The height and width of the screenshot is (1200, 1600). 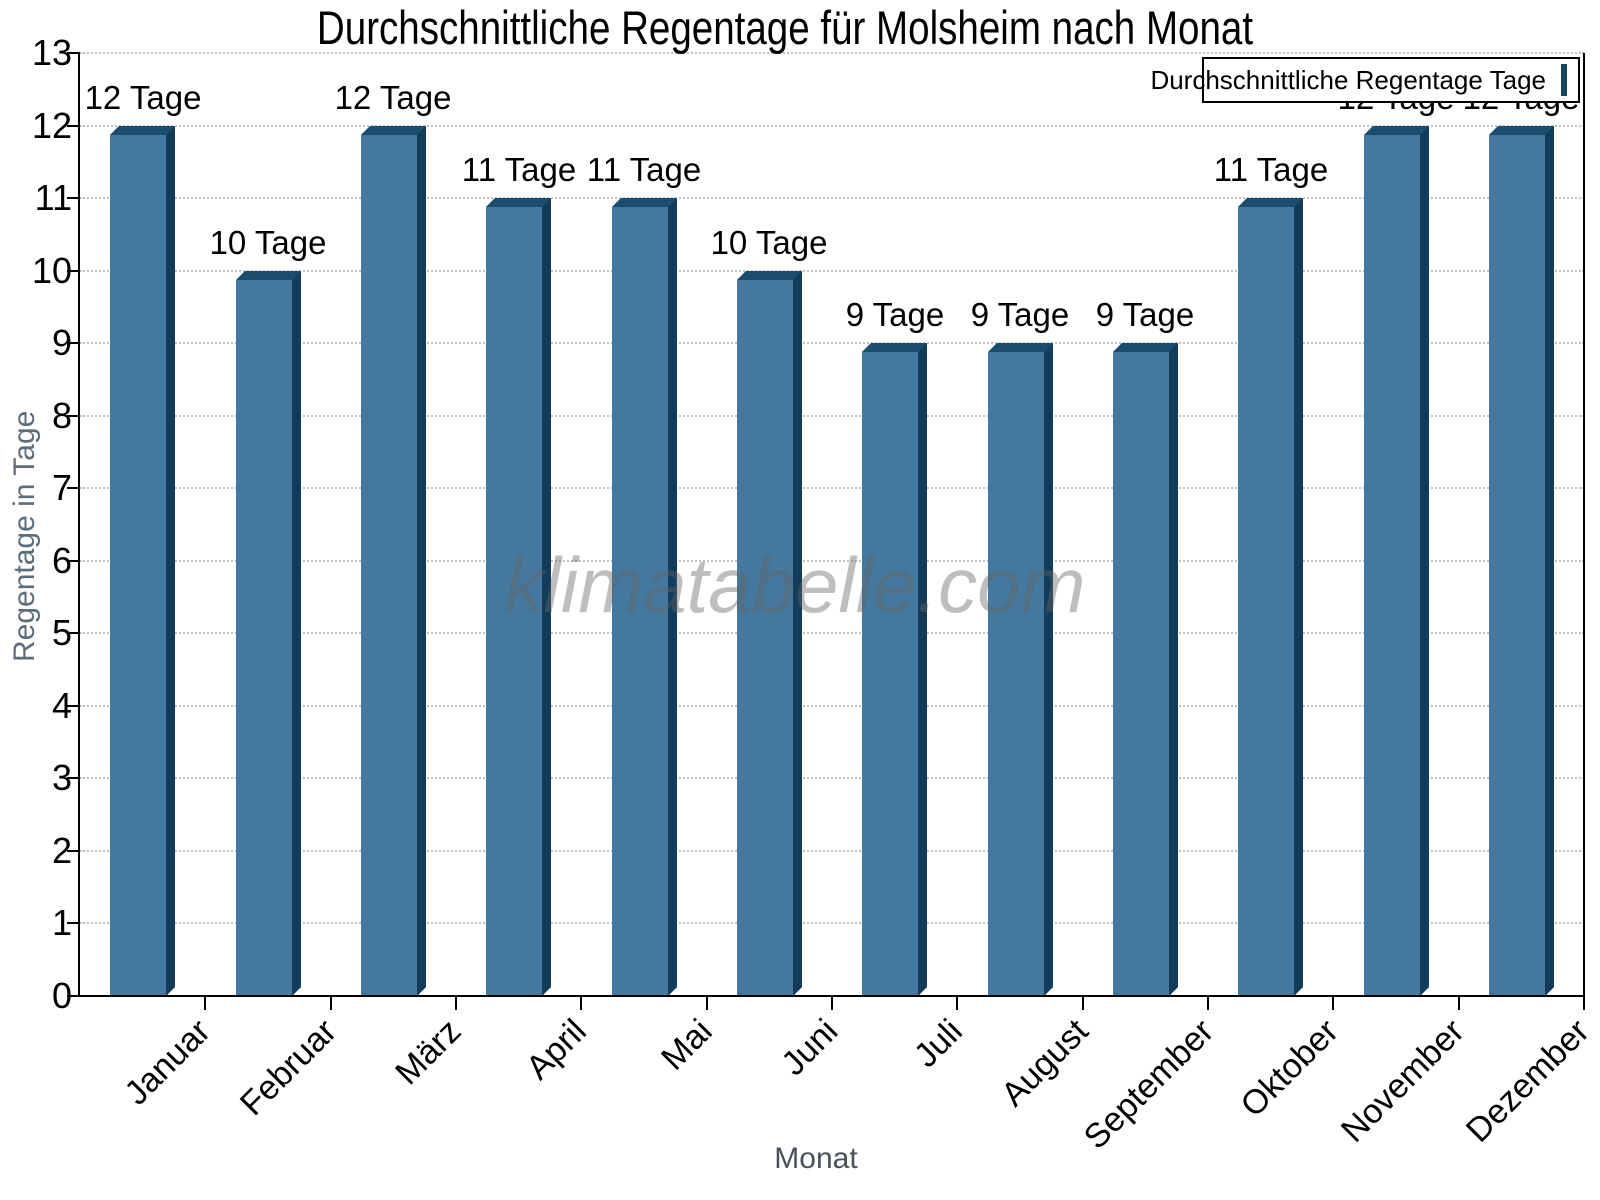 I want to click on y-tick-label: 6, so click(x=61, y=560).